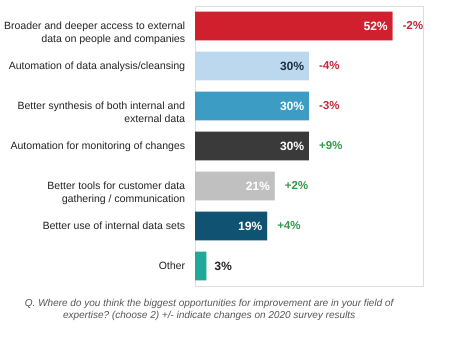 The height and width of the screenshot is (340, 451). Describe the element at coordinates (376, 26) in the screenshot. I see `data-label: 52%` at that location.